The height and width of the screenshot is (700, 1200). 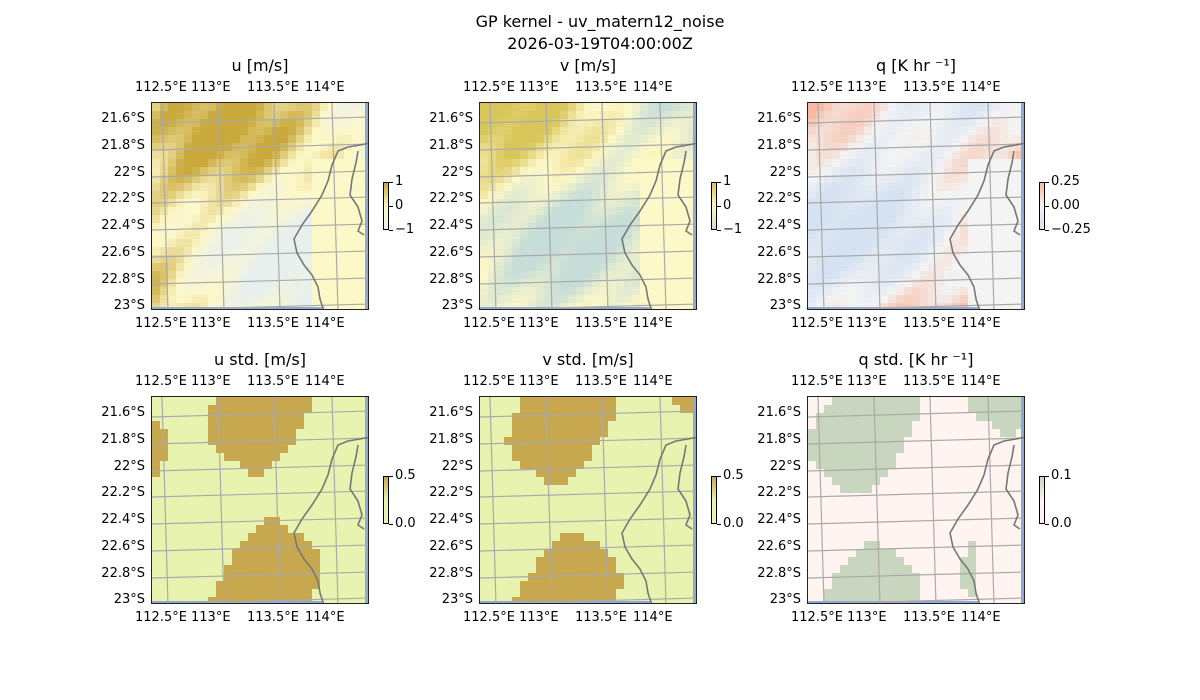 What do you see at coordinates (457, 305) in the screenshot?
I see `lat-tick-label: 23°S` at bounding box center [457, 305].